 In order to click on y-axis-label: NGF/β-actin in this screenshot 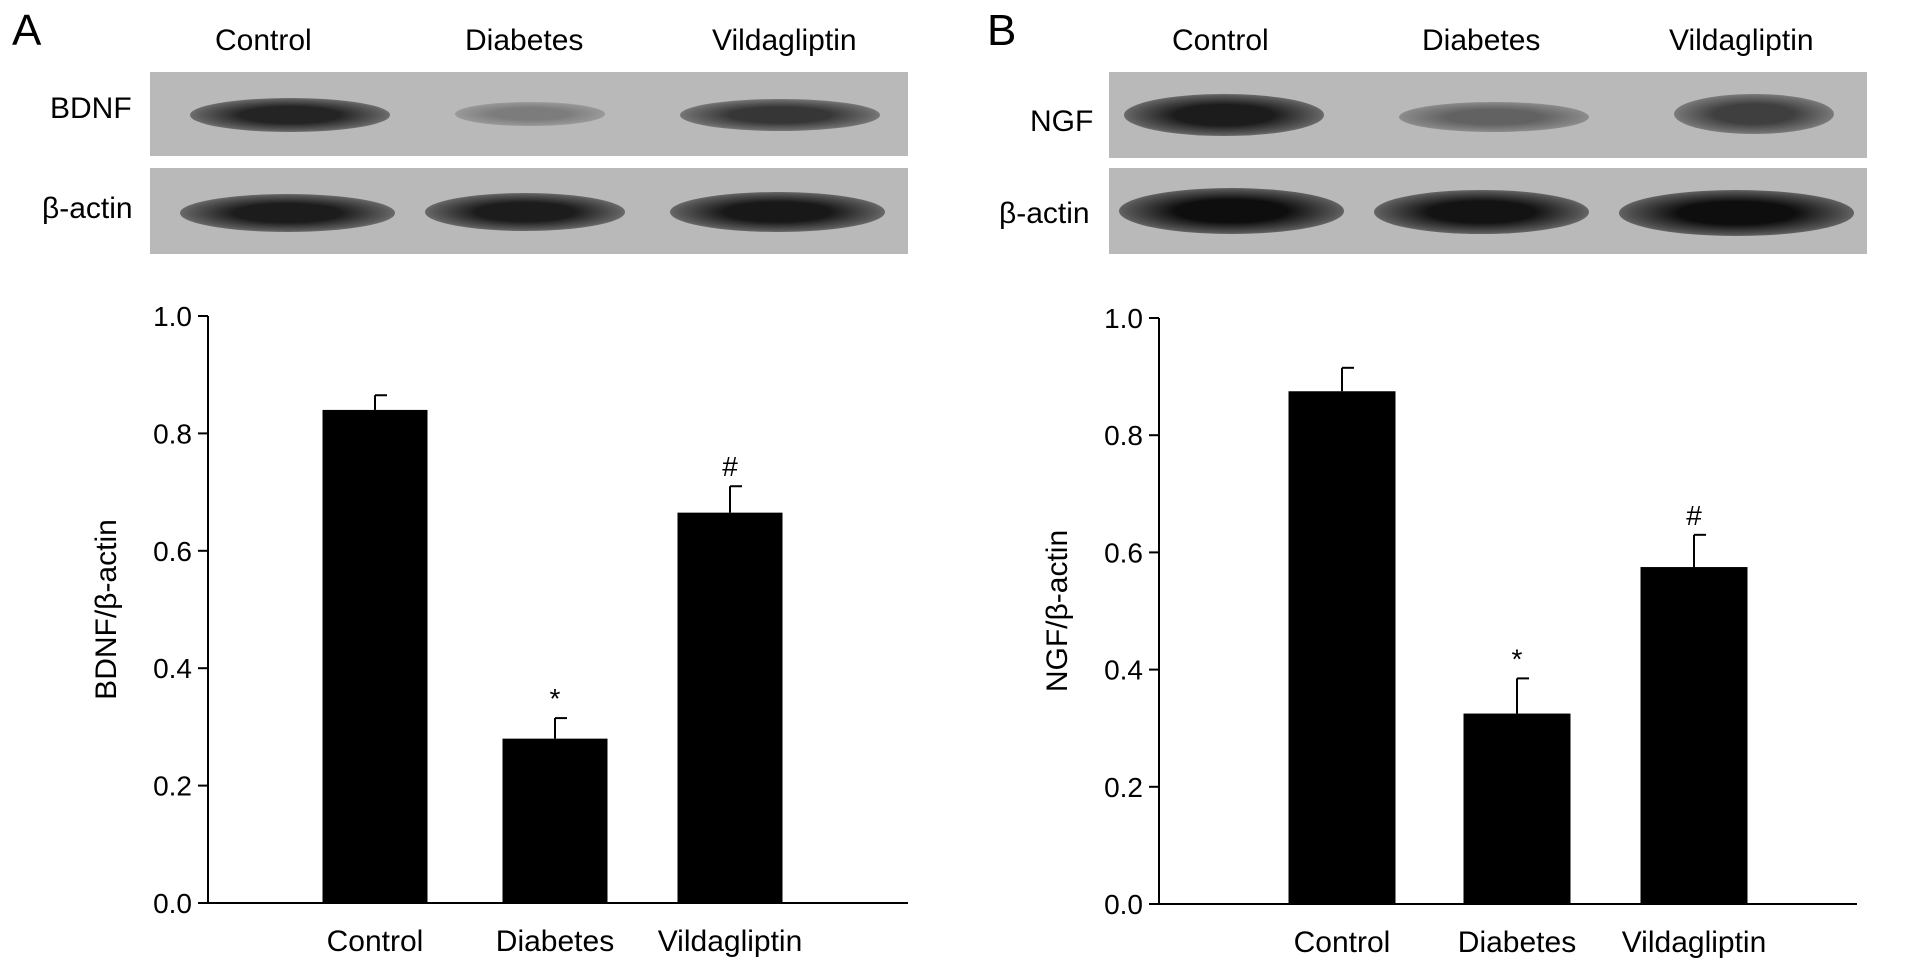, I will do `click(1057, 611)`.